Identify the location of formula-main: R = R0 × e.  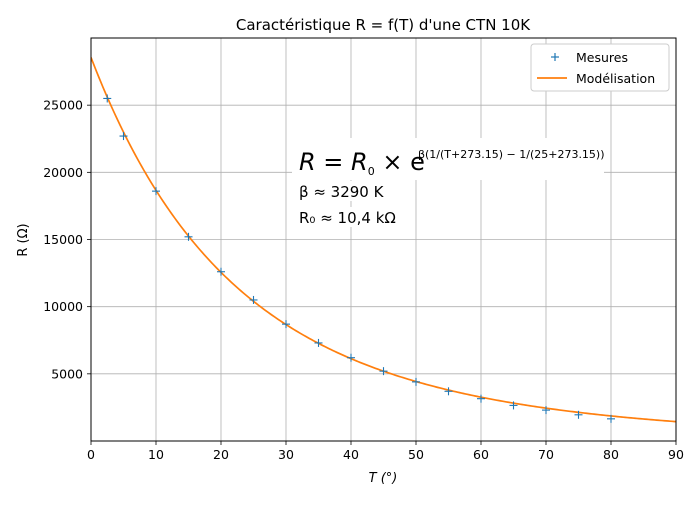
(362, 163).